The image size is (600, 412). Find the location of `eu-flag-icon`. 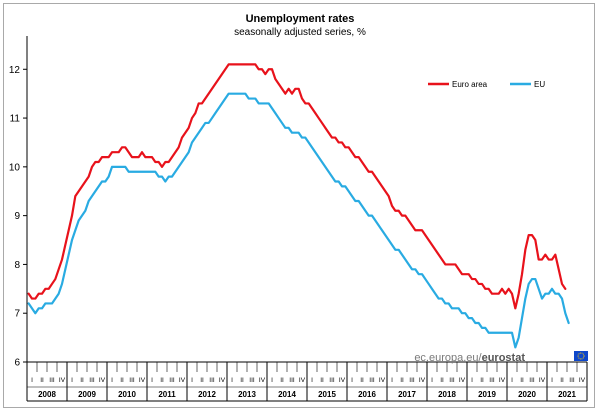

eu-flag-icon is located at coordinates (581, 356).